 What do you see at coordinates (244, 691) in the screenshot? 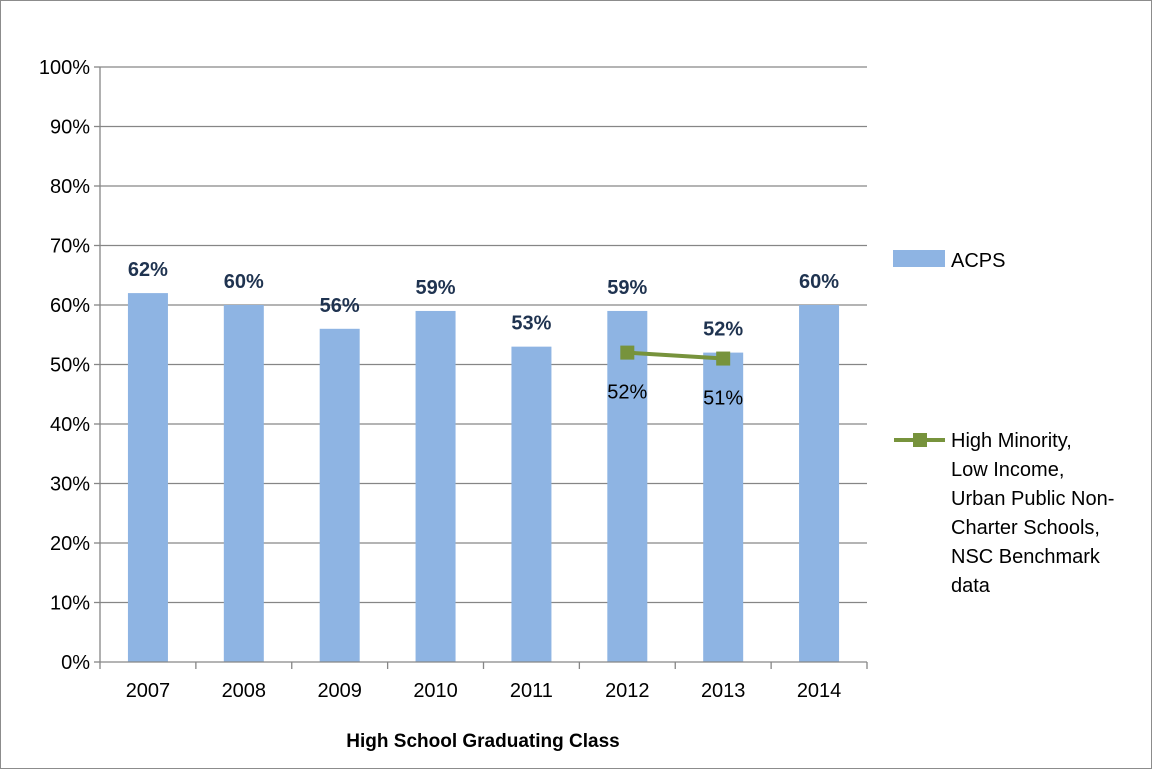
I see `x-tick-label: 2008` at bounding box center [244, 691].